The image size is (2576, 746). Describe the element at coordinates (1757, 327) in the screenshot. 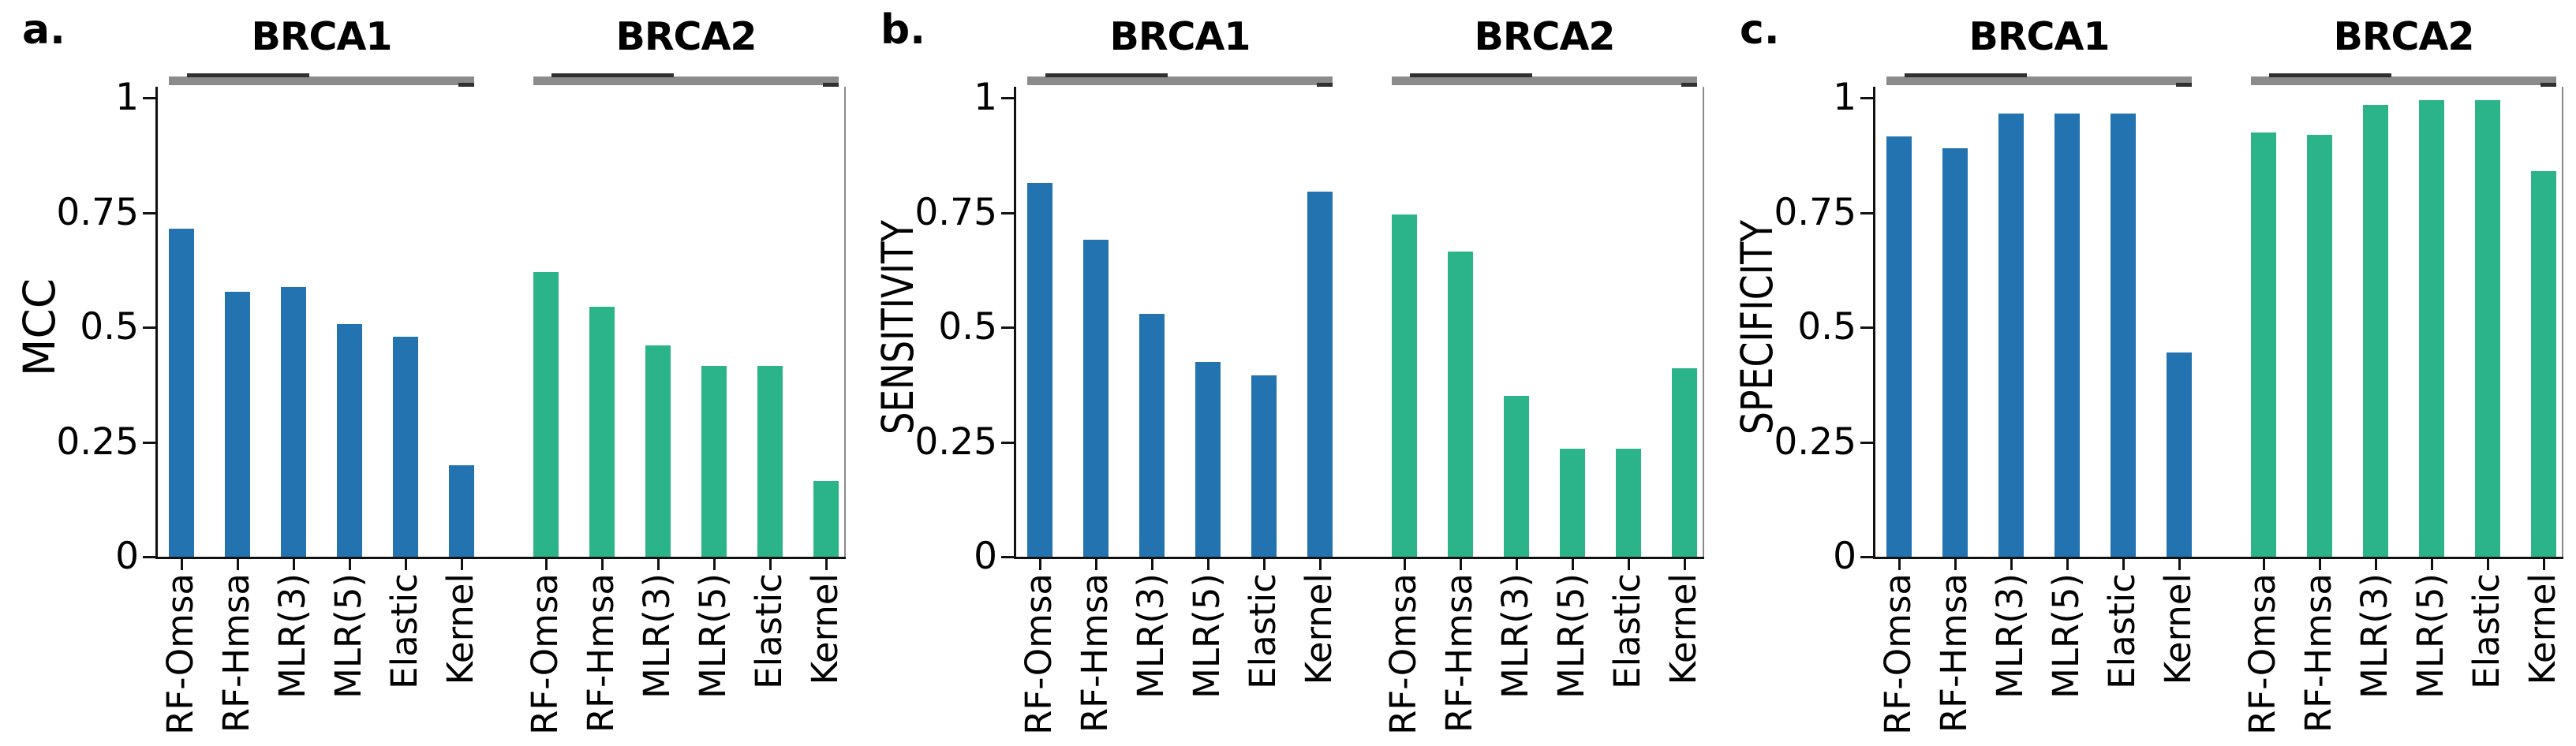

I see `y-axis-label: SPECIFICITY` at that location.